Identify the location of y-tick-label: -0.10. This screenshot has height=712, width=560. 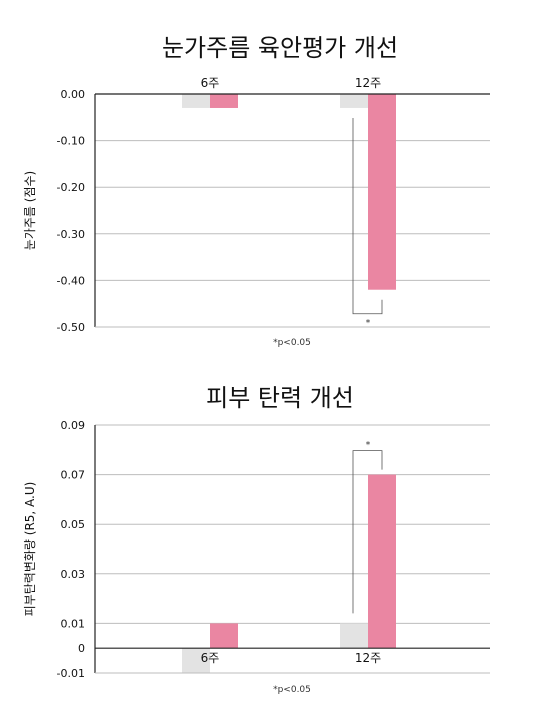
(71, 141).